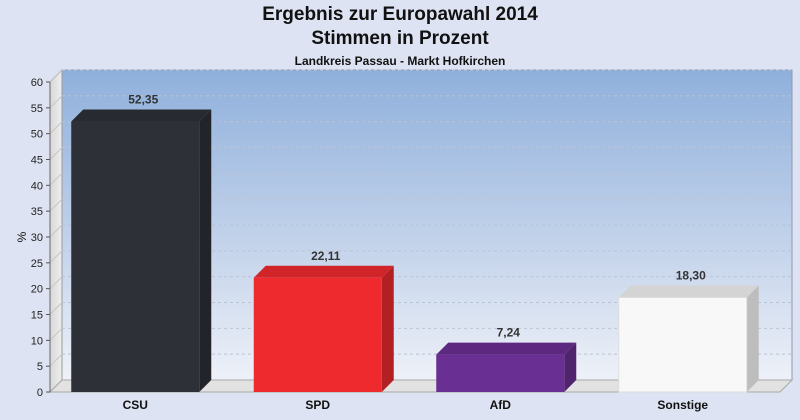 The height and width of the screenshot is (420, 800). Describe the element at coordinates (317, 405) in the screenshot. I see `x-tick-label-spd: SPD` at that location.